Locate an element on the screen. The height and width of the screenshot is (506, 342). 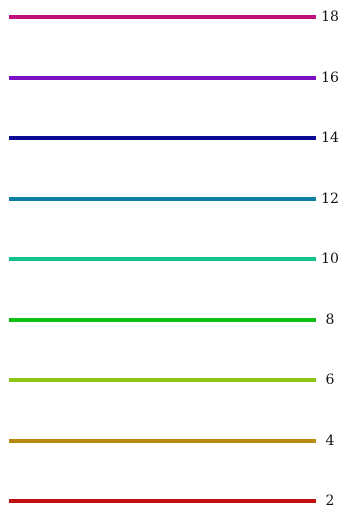
legend-item: 18 is located at coordinates (171, 17).